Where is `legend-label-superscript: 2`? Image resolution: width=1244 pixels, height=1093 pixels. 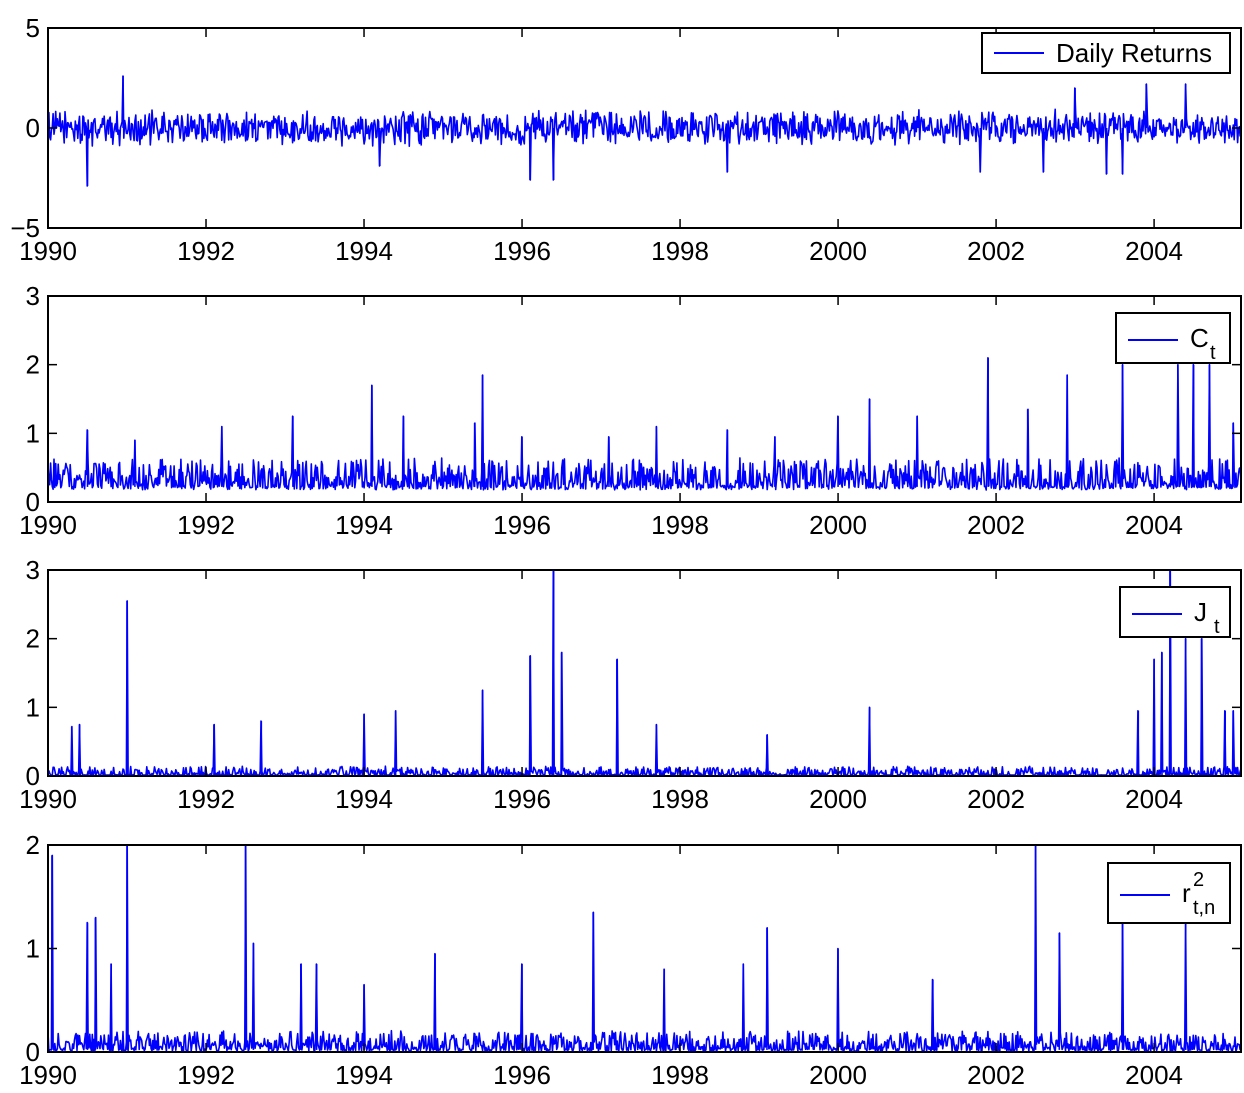
legend-label-superscript: 2 is located at coordinates (1198, 880).